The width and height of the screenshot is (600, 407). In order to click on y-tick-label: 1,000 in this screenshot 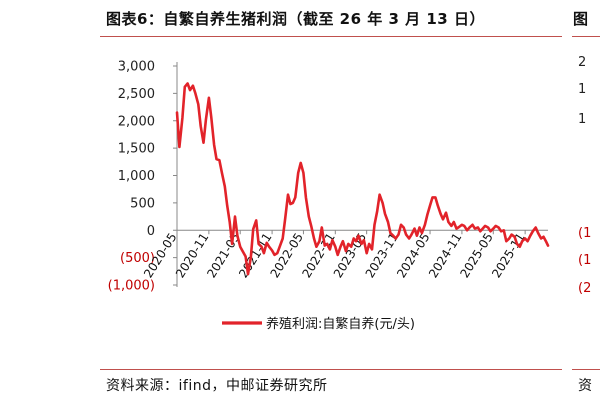, I will do `click(136, 176)`.